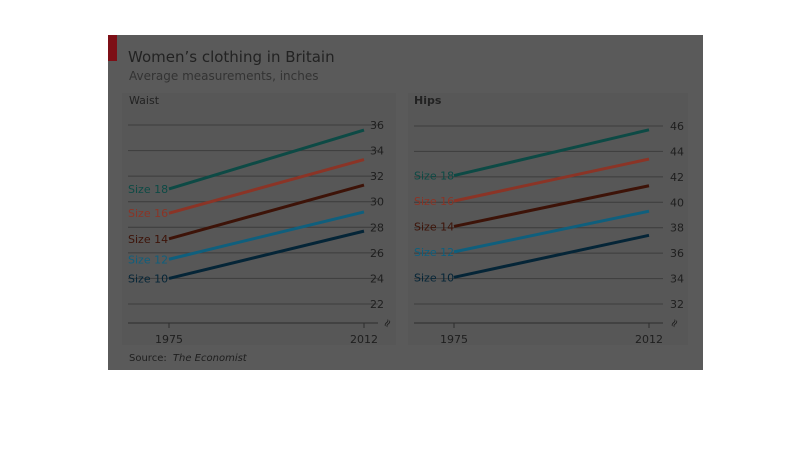 The height and width of the screenshot is (464, 810). What do you see at coordinates (112, 48) in the screenshot?
I see `accent-bar` at bounding box center [112, 48].